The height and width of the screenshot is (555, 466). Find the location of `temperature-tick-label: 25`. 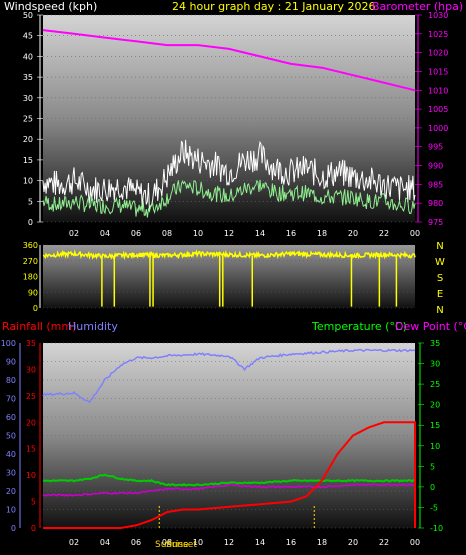

temperature-tick-label: 25 is located at coordinates (435, 384).